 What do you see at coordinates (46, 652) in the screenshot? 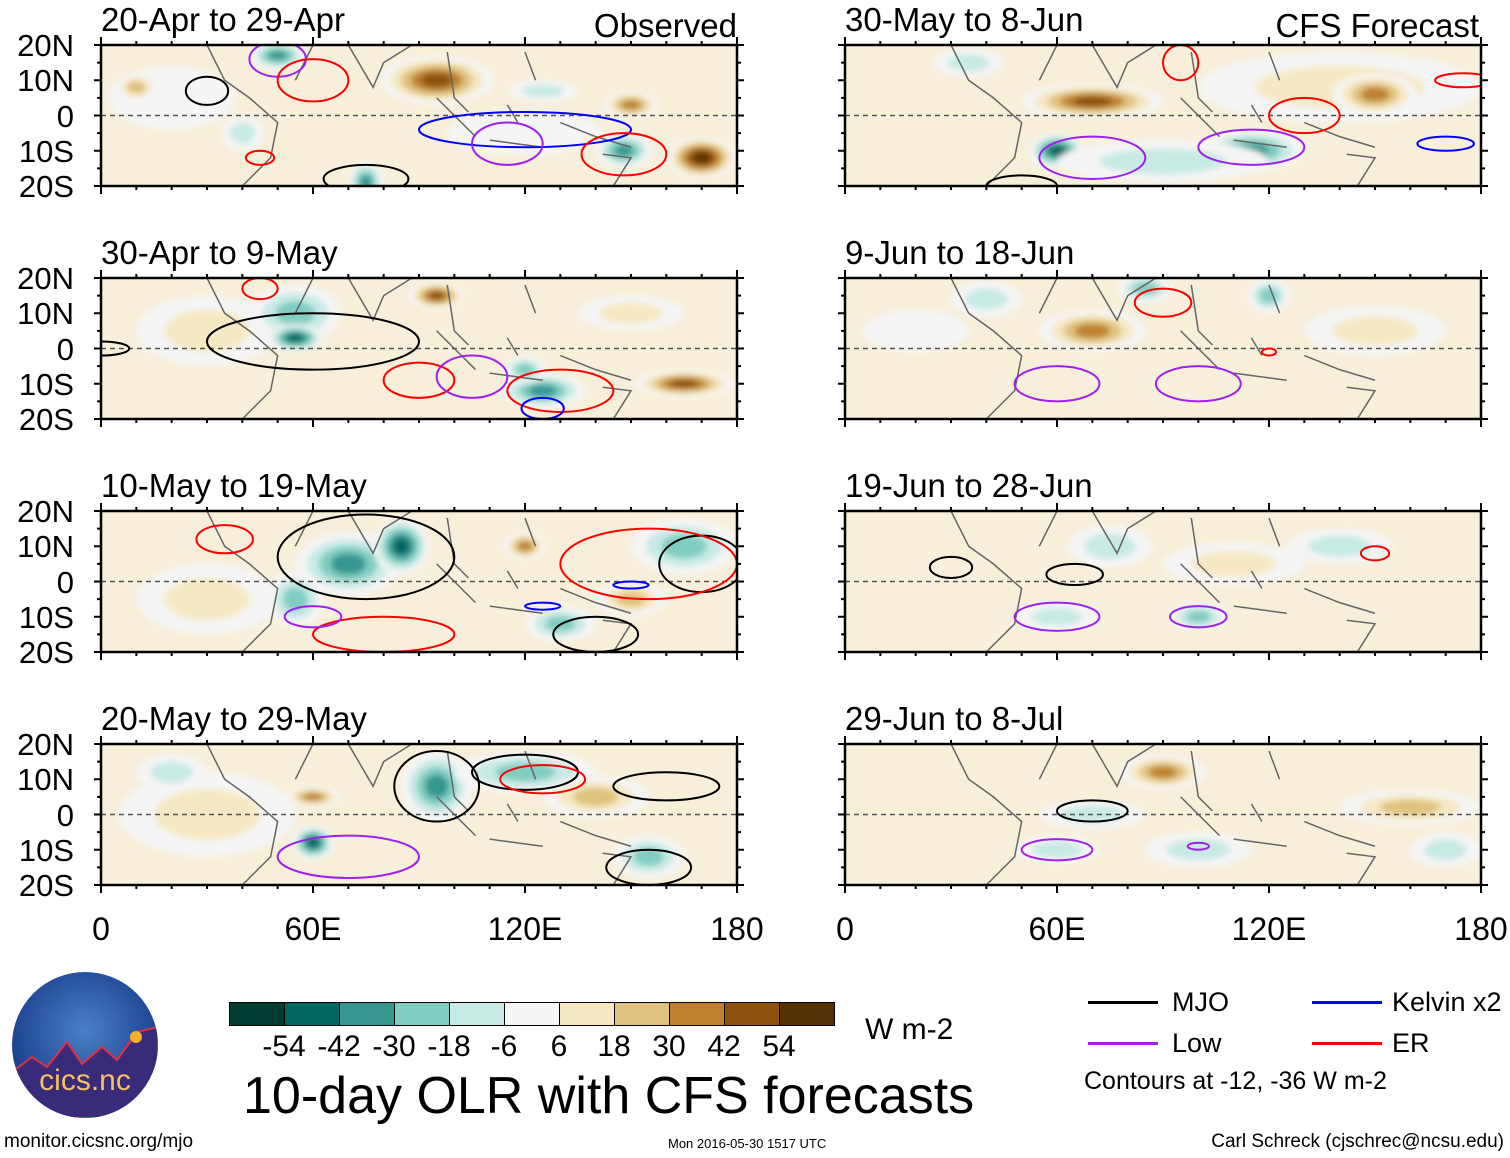
I see `y-tick-label: 20S` at bounding box center [46, 652].